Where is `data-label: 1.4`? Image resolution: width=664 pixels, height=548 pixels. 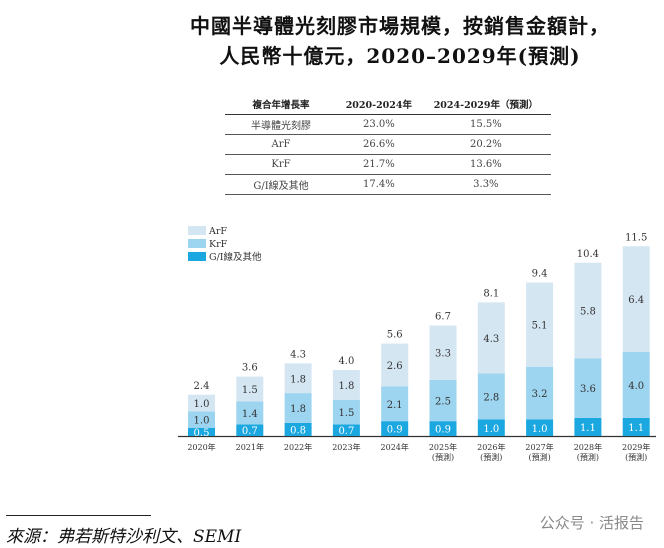 data-label: 1.4 is located at coordinates (250, 414).